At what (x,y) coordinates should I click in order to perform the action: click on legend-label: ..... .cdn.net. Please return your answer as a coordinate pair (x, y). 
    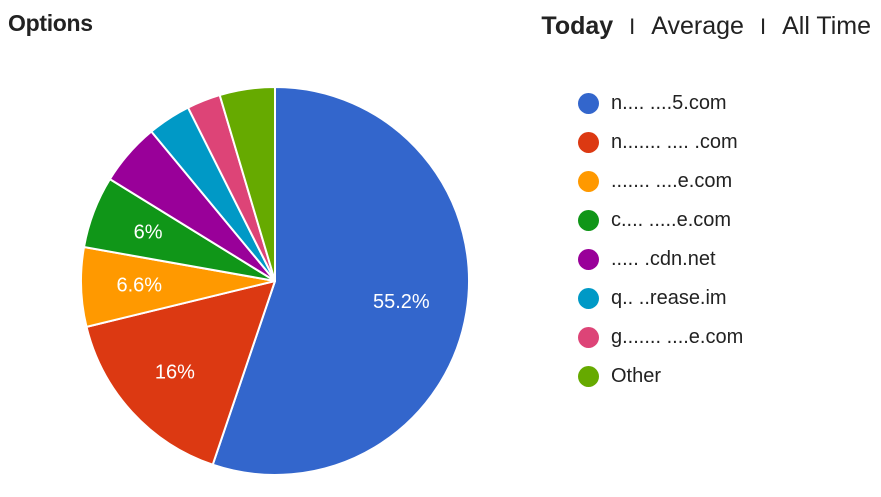
    Looking at the image, I should click on (663, 259).